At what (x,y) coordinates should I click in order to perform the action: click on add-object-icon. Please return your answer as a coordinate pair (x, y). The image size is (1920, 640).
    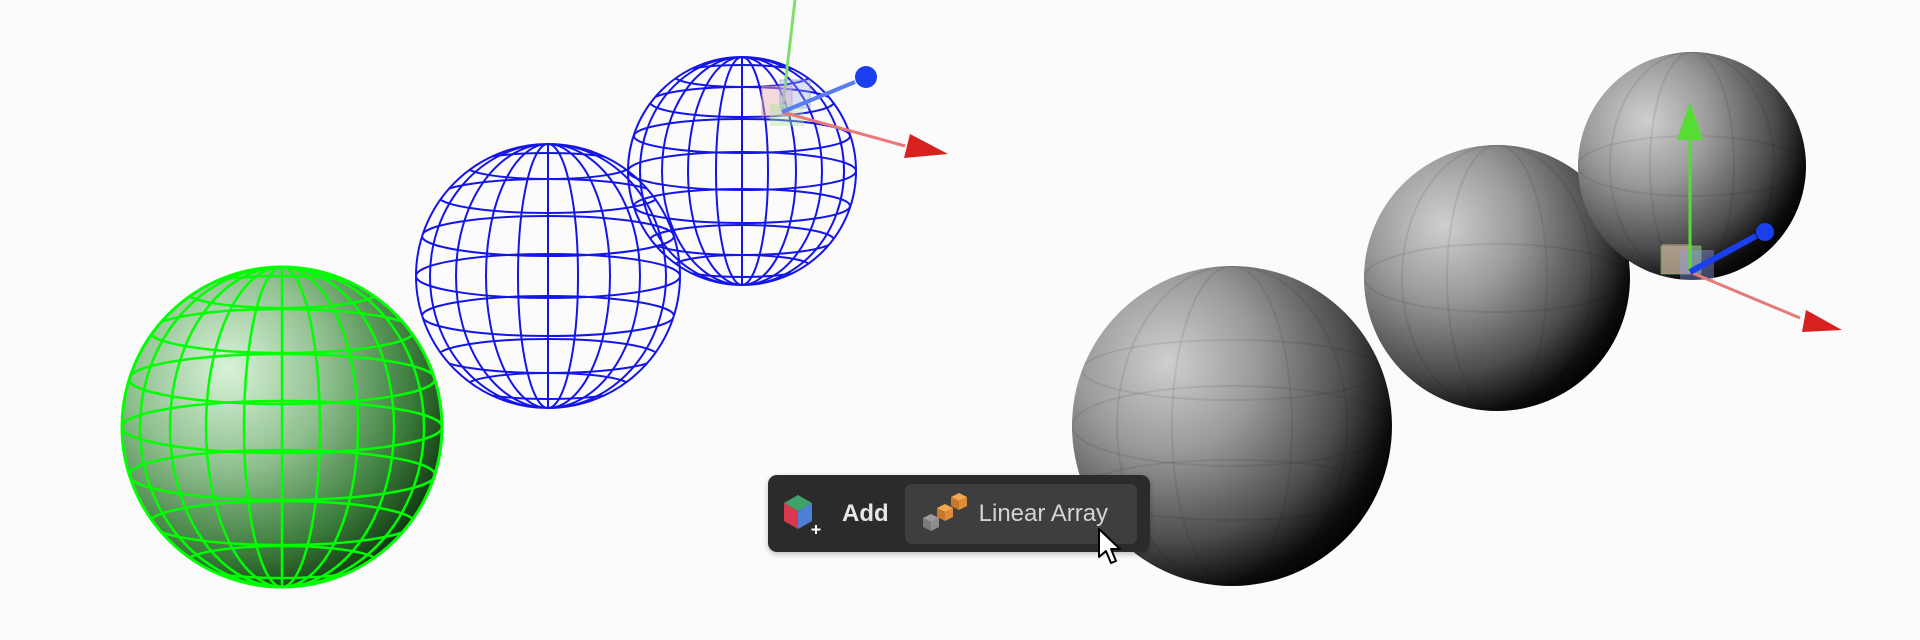
    Looking at the image, I should click on (802, 514).